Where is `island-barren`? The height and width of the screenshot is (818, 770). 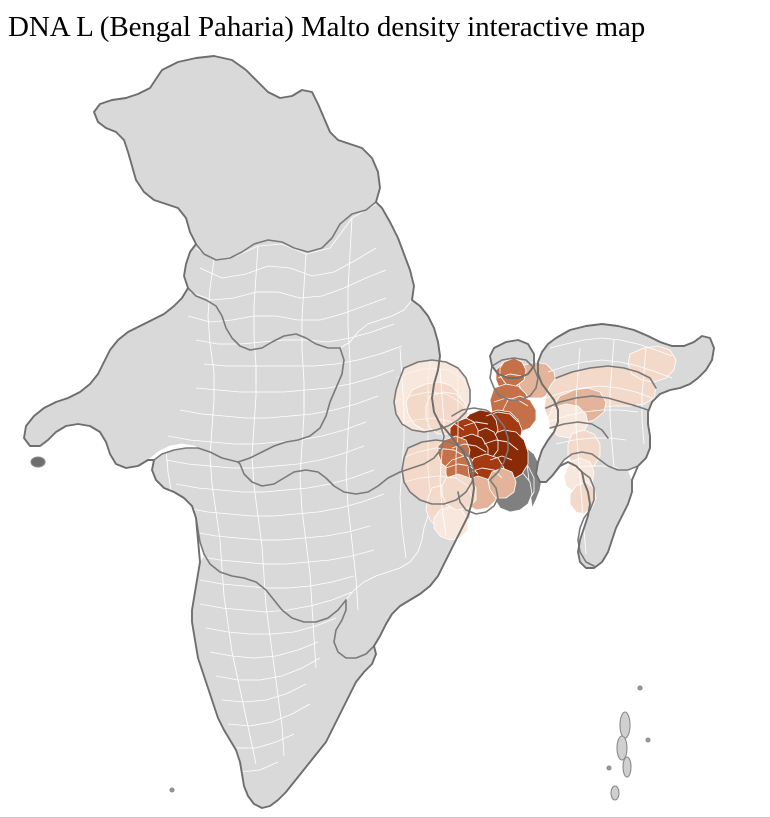
island-barren is located at coordinates (648, 740).